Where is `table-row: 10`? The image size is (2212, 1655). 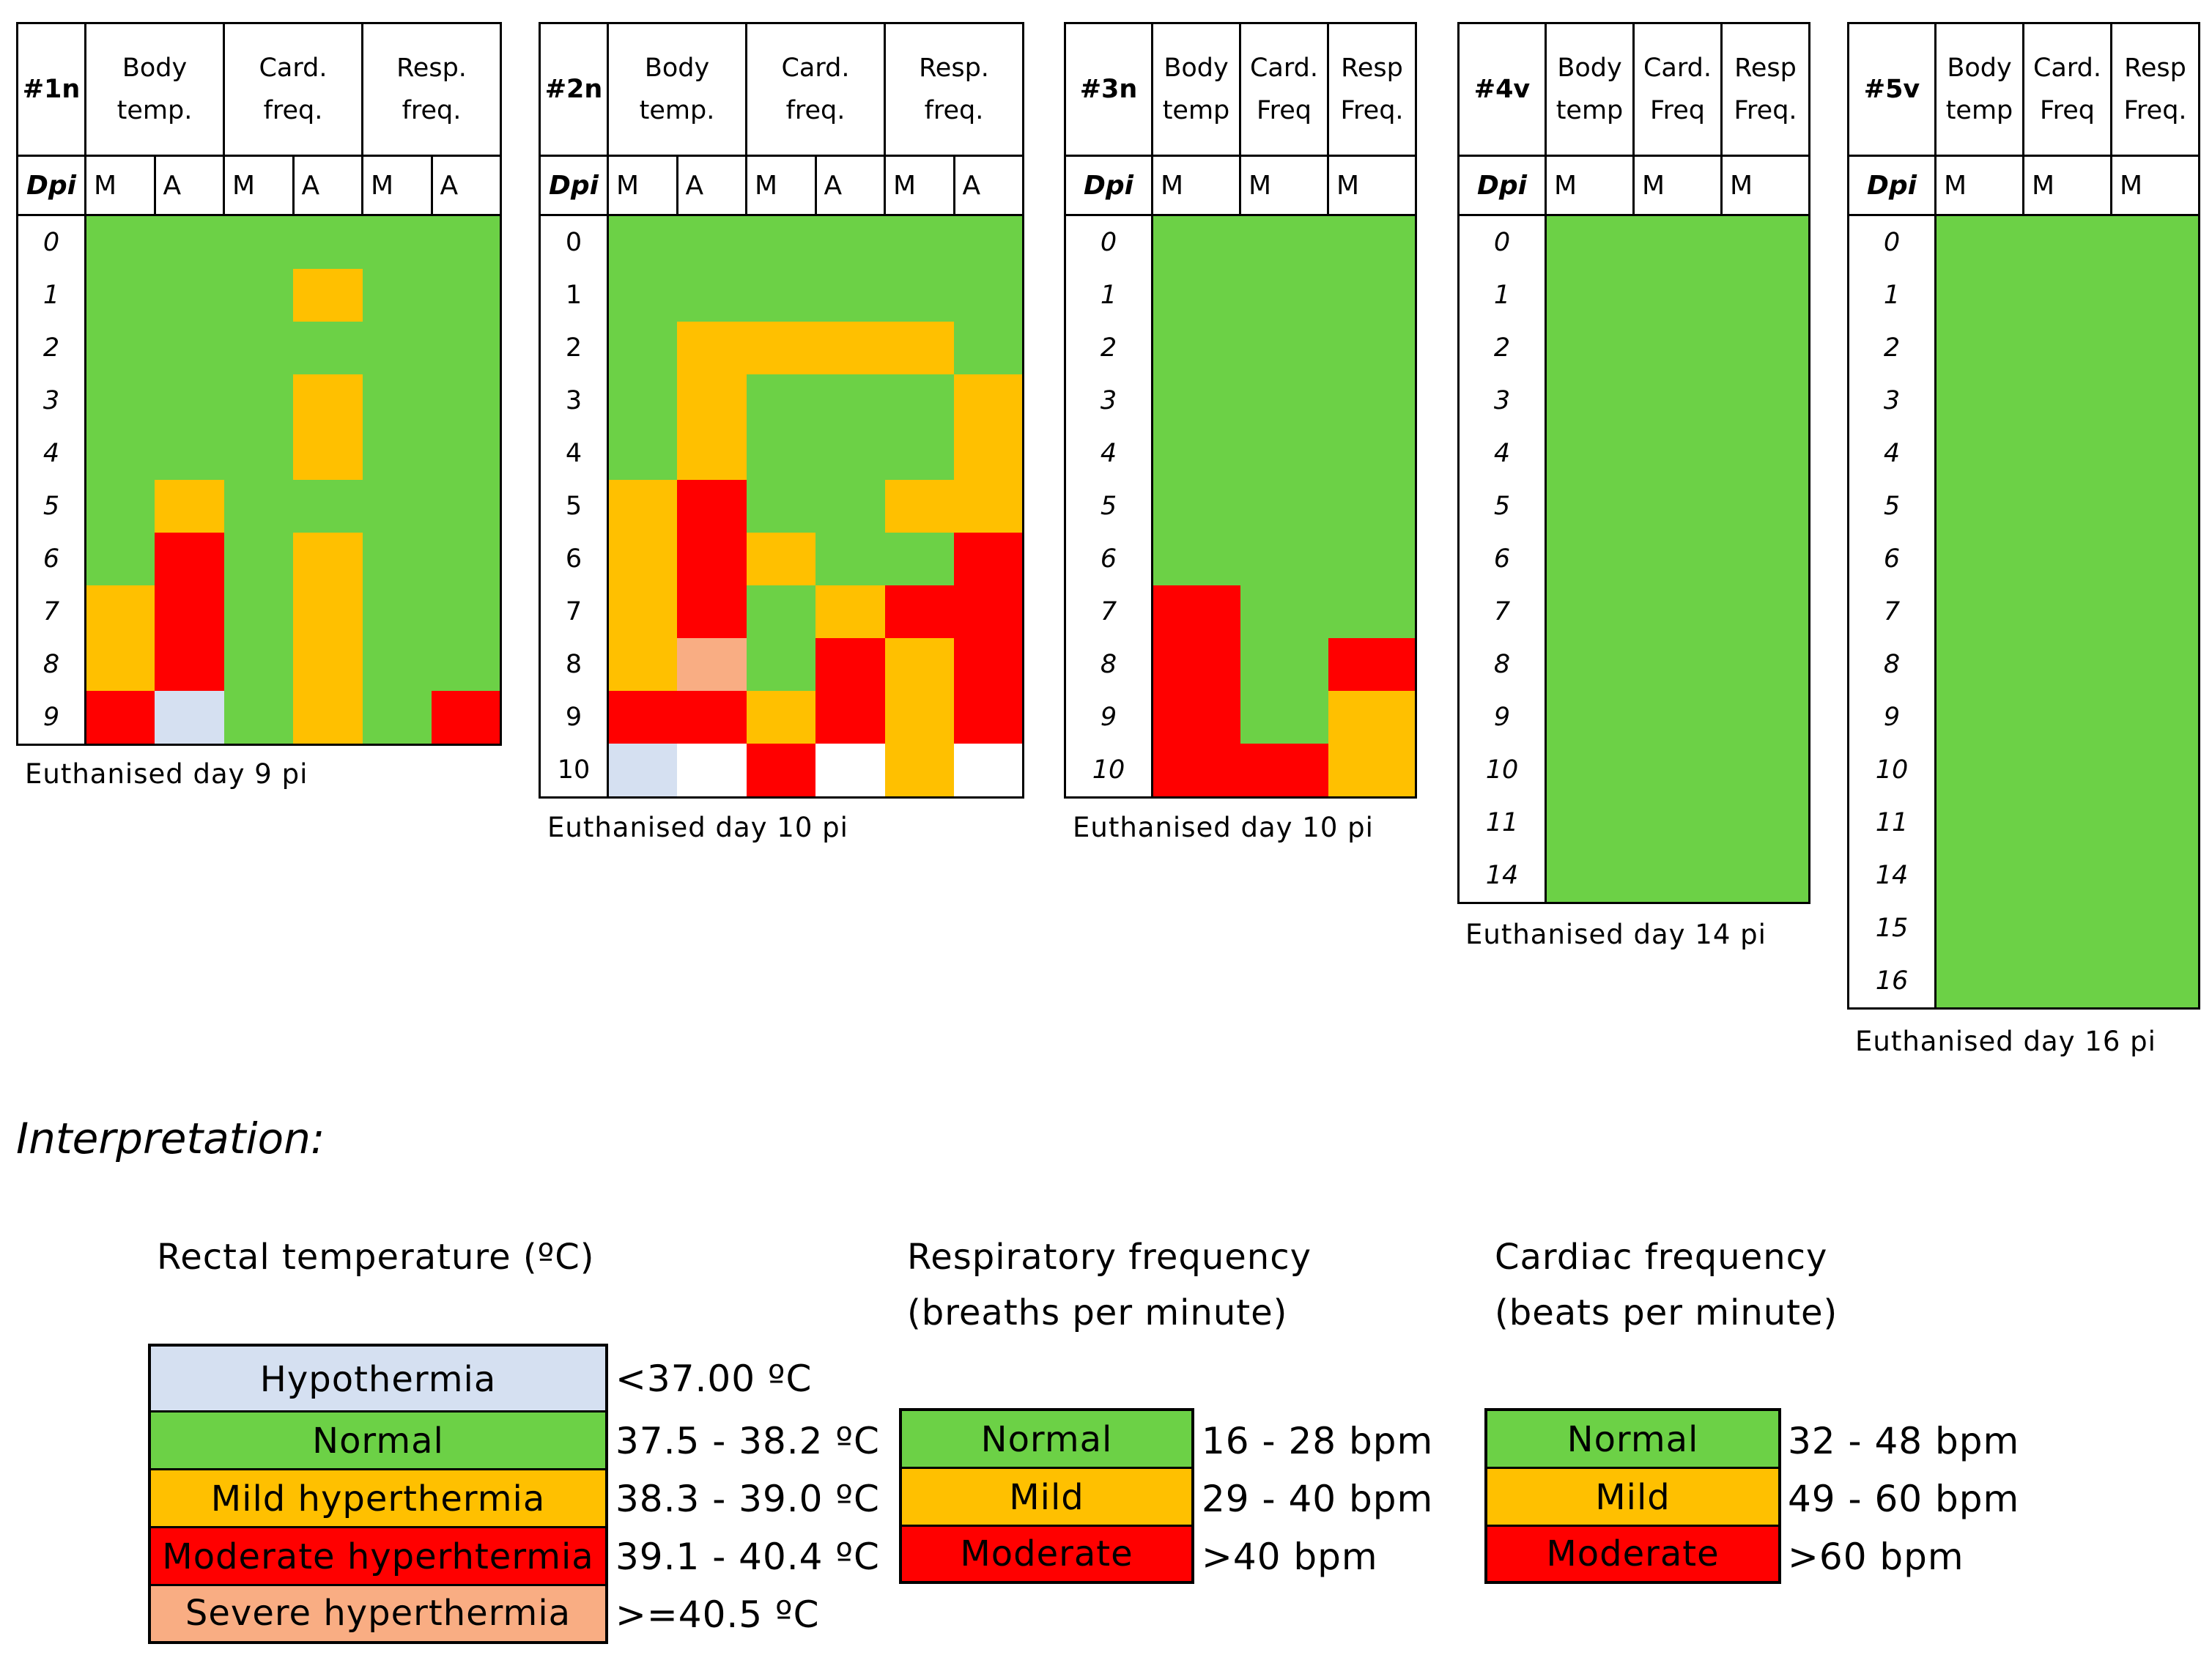
table-row: 10 is located at coordinates (1634, 770).